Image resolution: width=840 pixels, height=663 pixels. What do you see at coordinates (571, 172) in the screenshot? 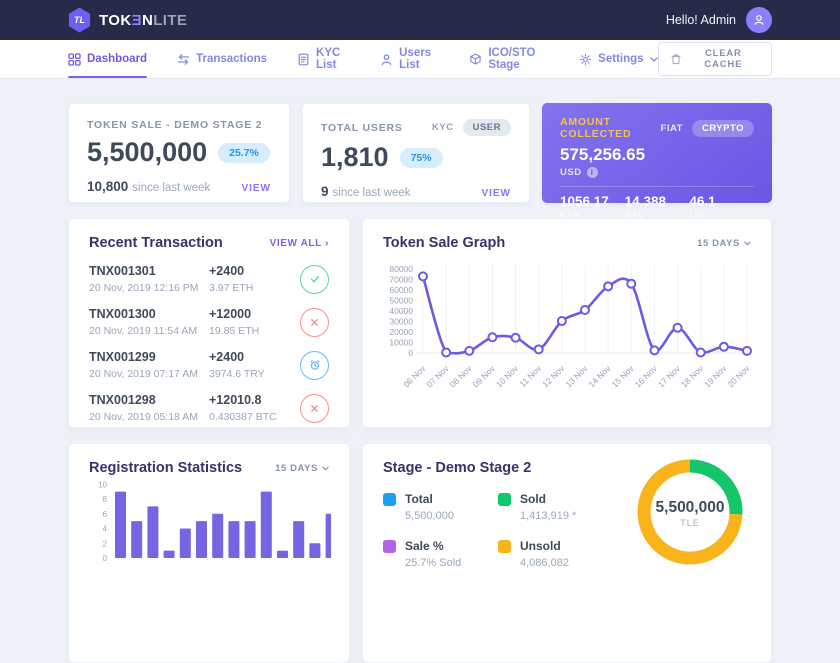
I see `currency-label: USD` at bounding box center [571, 172].